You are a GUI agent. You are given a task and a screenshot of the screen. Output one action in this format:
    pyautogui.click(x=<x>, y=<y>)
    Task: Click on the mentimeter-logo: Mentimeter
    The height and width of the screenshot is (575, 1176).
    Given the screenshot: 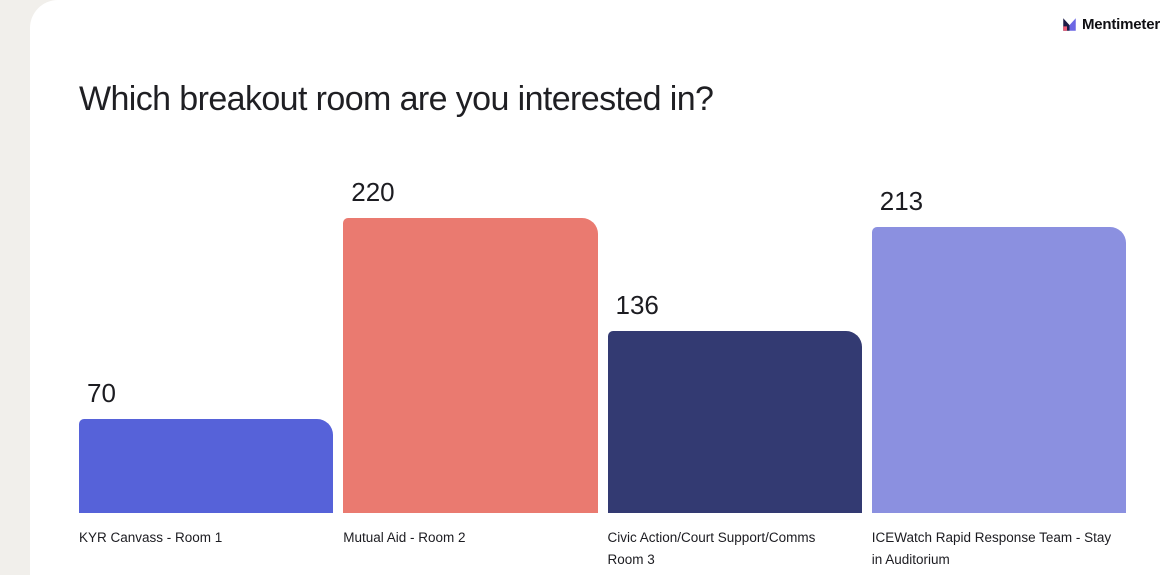 What is the action you would take?
    pyautogui.click(x=1111, y=24)
    